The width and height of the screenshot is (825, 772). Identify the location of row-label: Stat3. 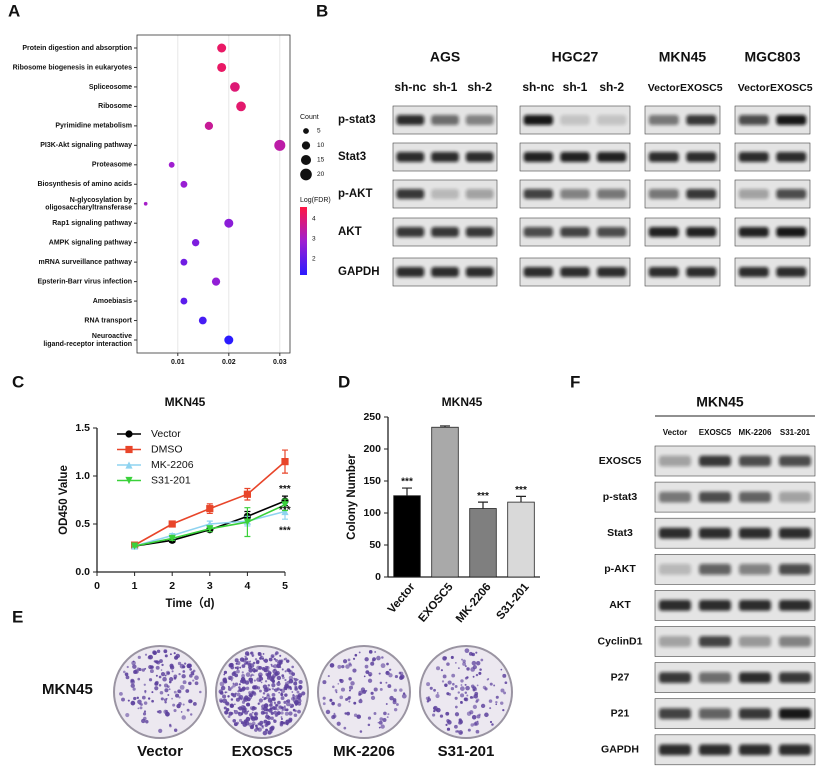
(352, 157).